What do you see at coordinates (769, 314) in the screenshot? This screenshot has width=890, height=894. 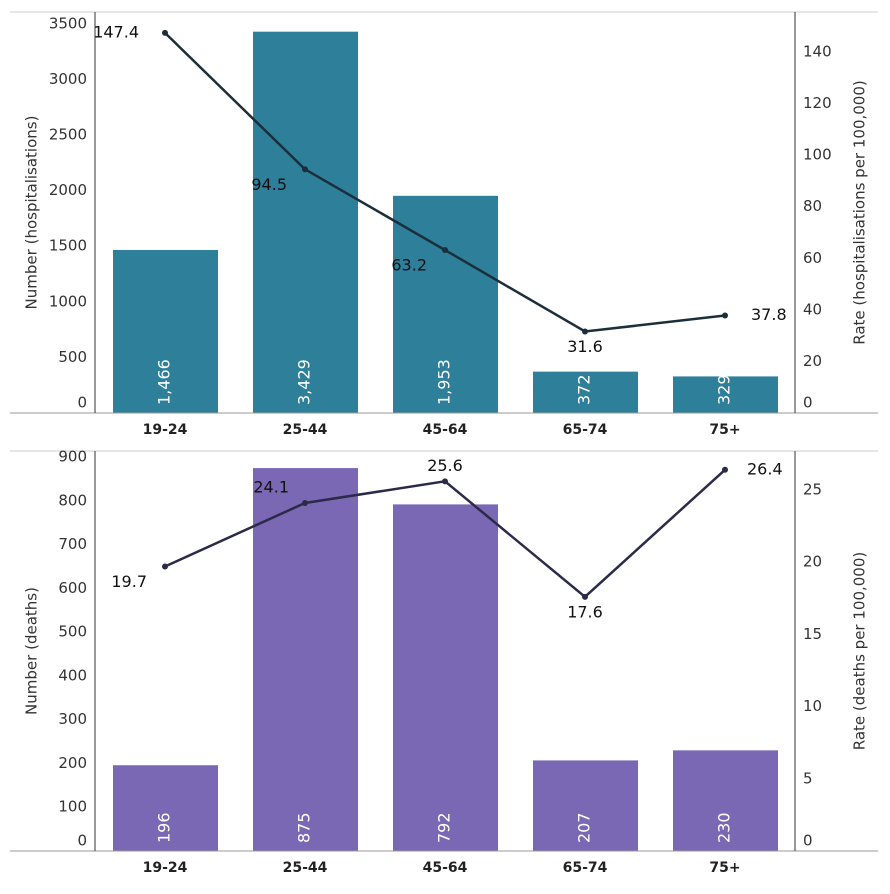 I see `line-value-label: 37.8` at bounding box center [769, 314].